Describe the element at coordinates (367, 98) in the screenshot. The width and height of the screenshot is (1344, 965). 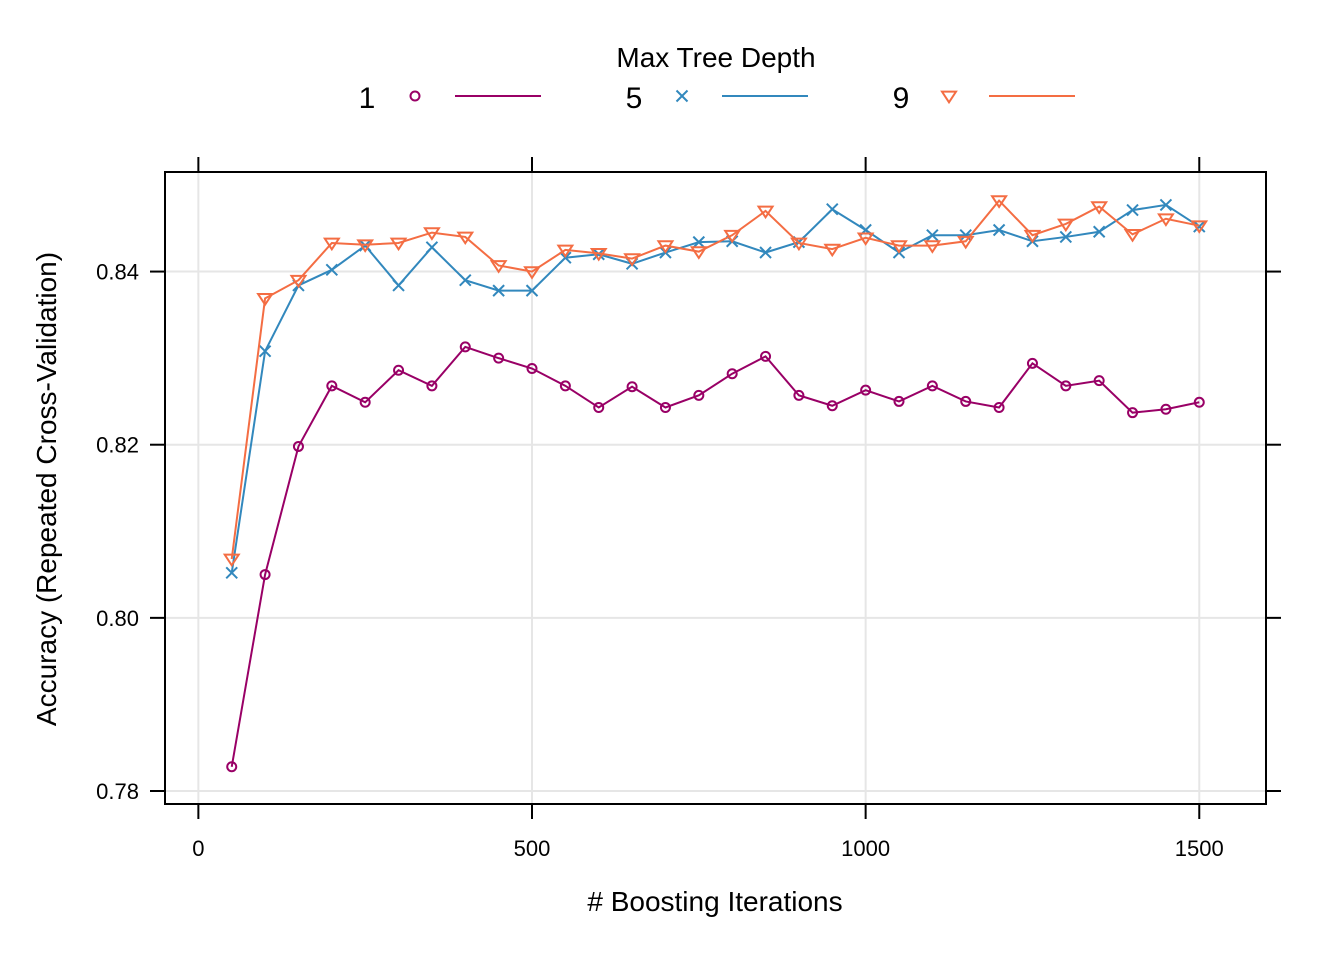
I see `legend-label: 1` at that location.